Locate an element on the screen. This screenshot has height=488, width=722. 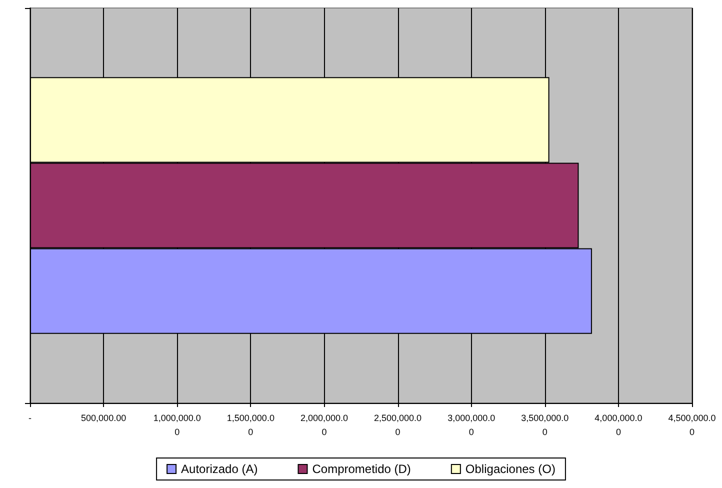
legend-label: Autorizado (A) is located at coordinates (219, 469).